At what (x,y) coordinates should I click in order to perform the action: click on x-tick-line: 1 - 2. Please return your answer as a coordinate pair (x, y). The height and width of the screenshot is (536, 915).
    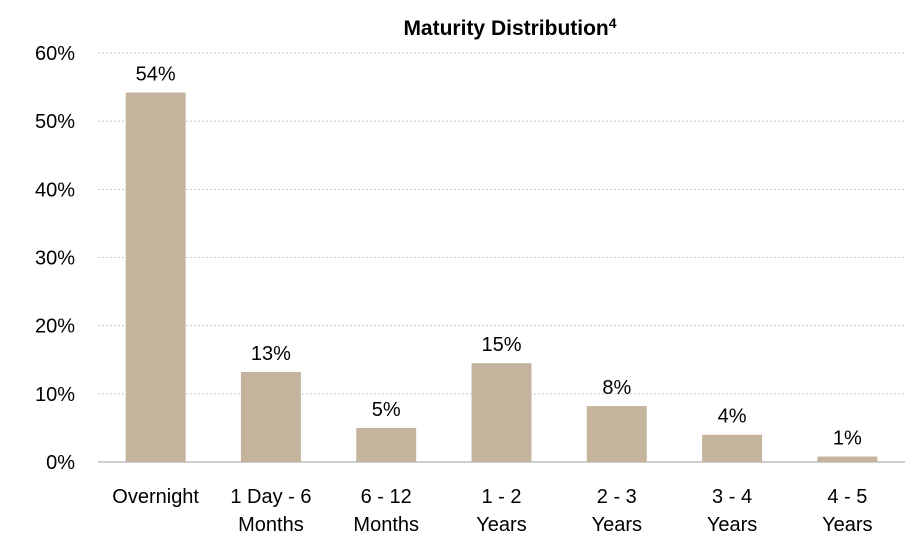
    Looking at the image, I should click on (501, 497).